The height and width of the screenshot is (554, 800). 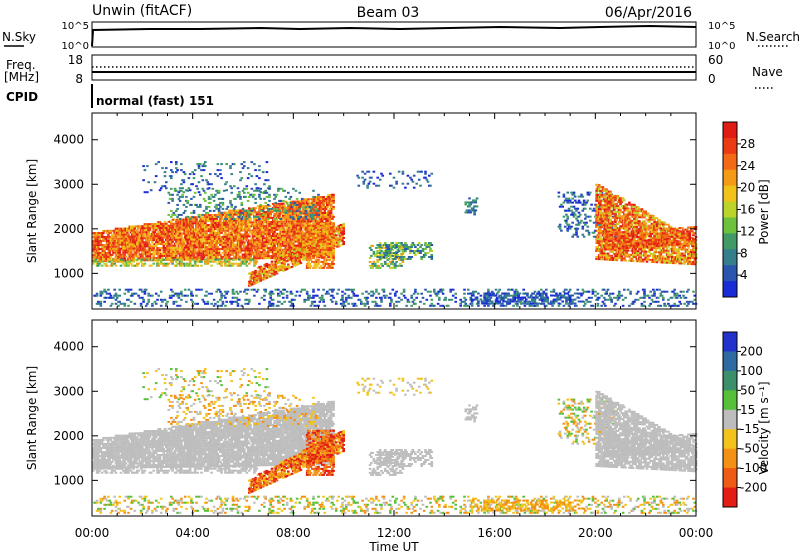 I want to click on station-title: Unwin (fitACF), so click(x=142, y=11).